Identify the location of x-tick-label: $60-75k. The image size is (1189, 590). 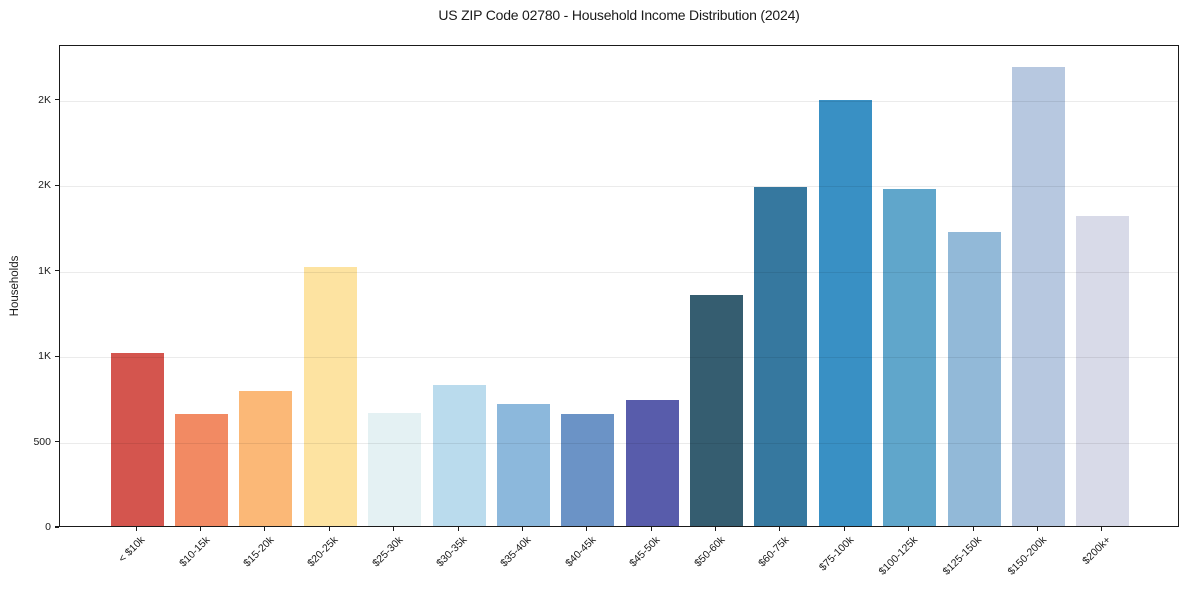
(774, 552).